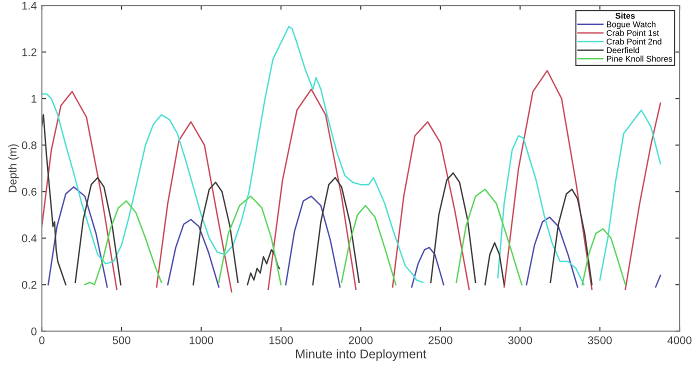  Describe the element at coordinates (520, 340) in the screenshot. I see `x-tick-label: 3000` at that location.